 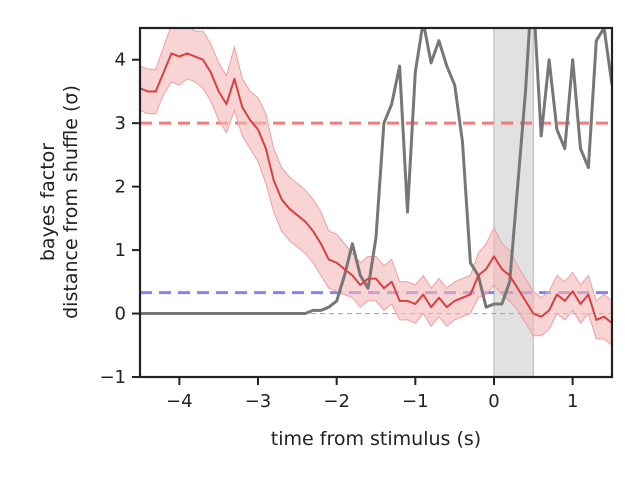 What do you see at coordinates (112, 377) in the screenshot?
I see `y-tick-label: −1` at bounding box center [112, 377].